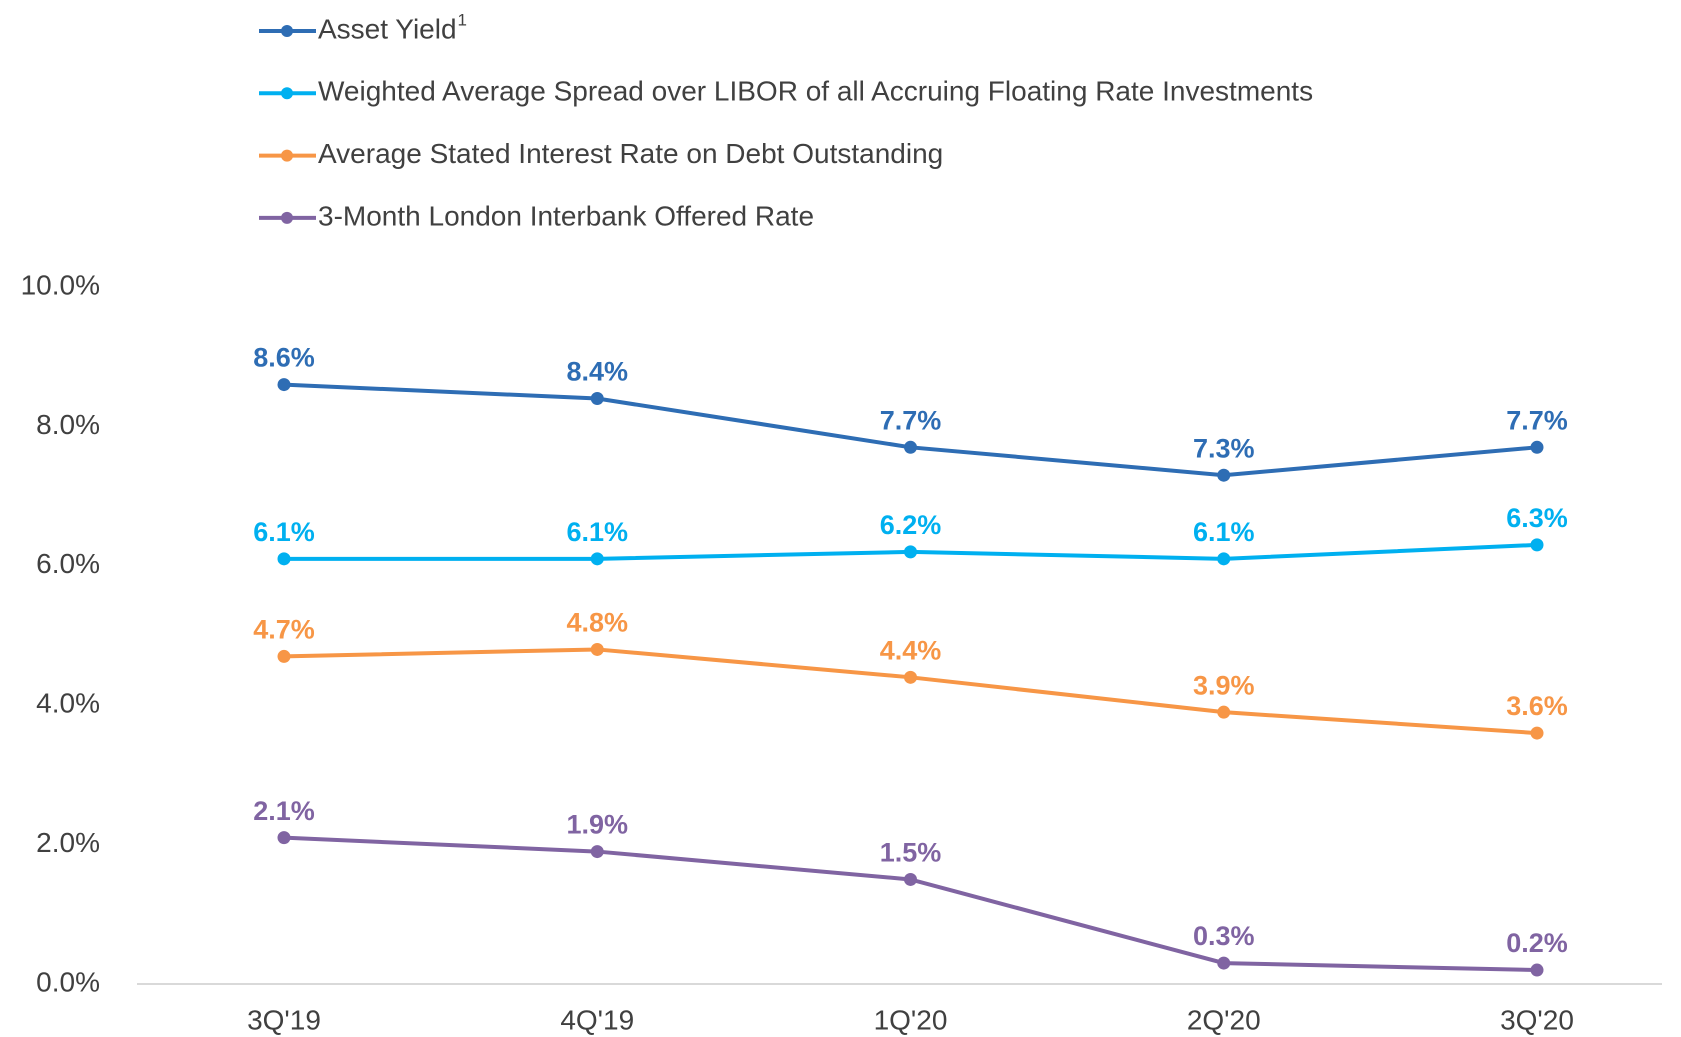  What do you see at coordinates (597, 1019) in the screenshot?
I see `x-tick-label: 4Q'19` at bounding box center [597, 1019].